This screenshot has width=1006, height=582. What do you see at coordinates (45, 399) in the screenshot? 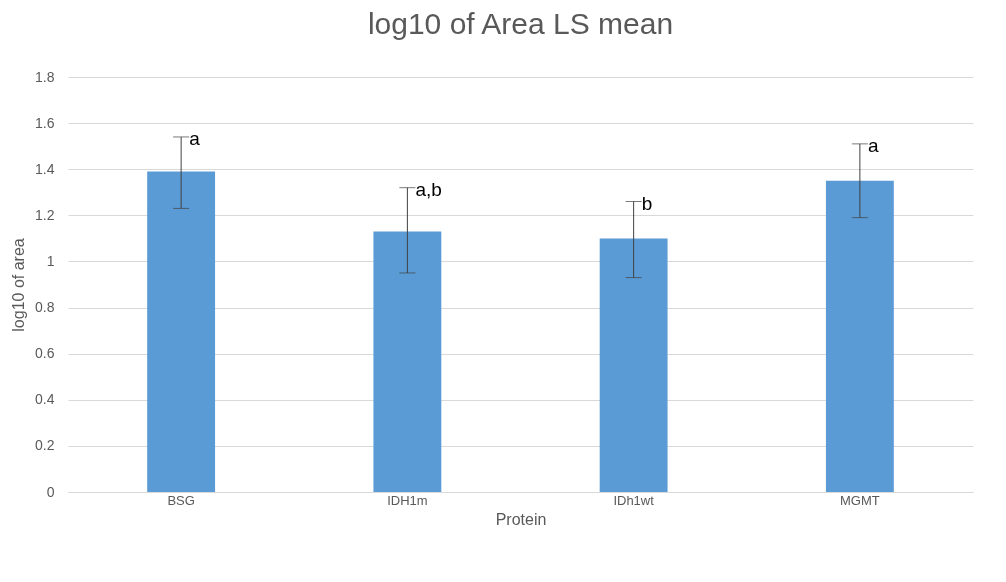
I see `y-tick-label: 0.4` at bounding box center [45, 399].